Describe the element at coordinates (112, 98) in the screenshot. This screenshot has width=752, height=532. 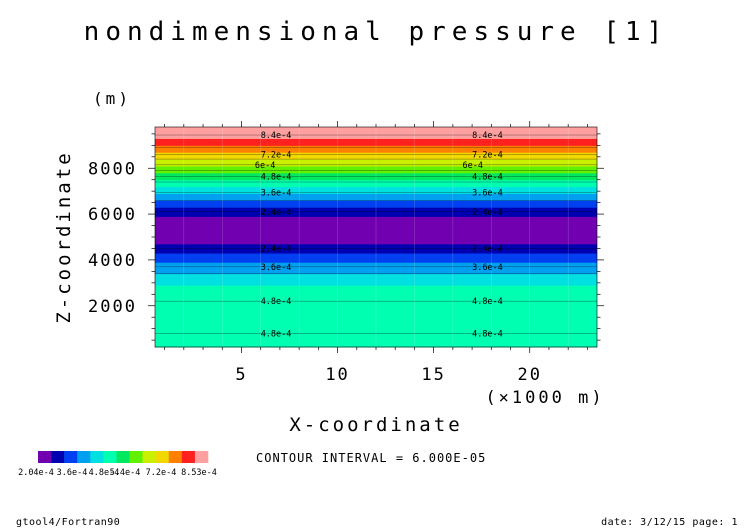
I see `y-axis-unit: (m)` at that location.